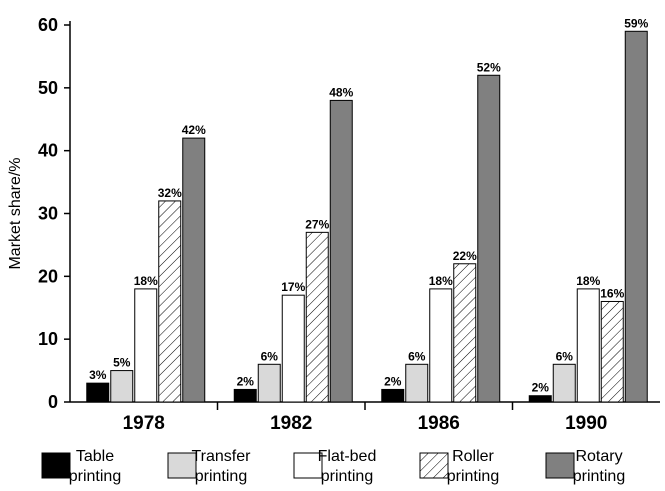 The image size is (665, 491). Describe the element at coordinates (441, 345) in the screenshot. I see `bar-flat-bed-printing-1986` at that location.